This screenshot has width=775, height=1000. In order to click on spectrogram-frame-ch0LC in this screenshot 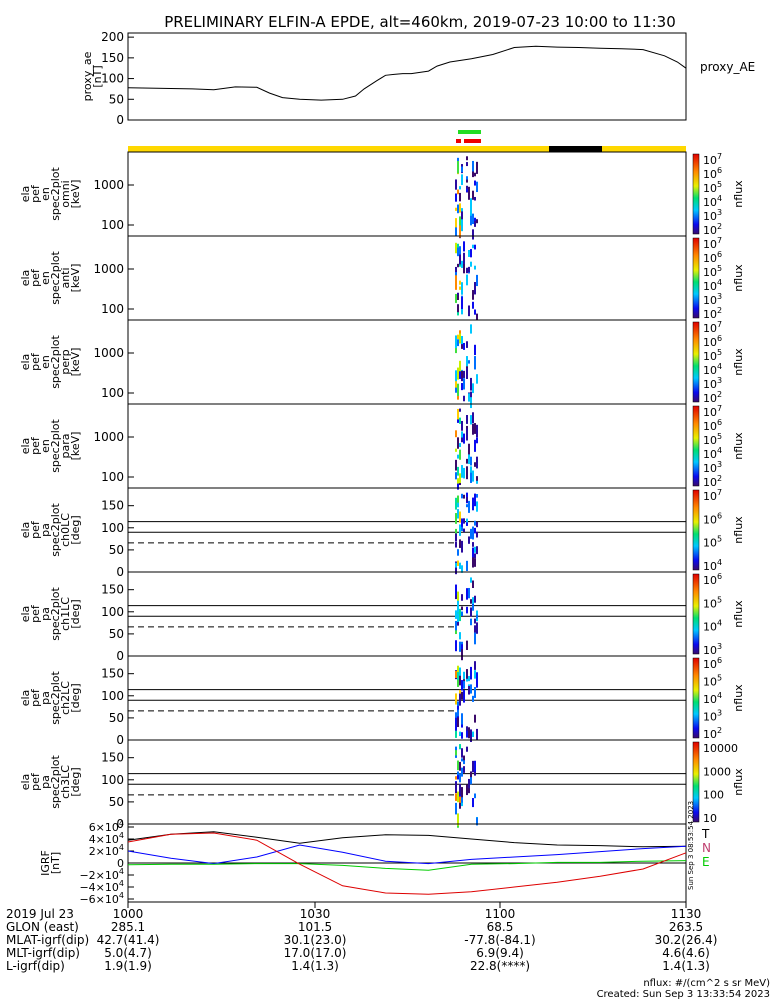, I will do `click(407, 530)`.